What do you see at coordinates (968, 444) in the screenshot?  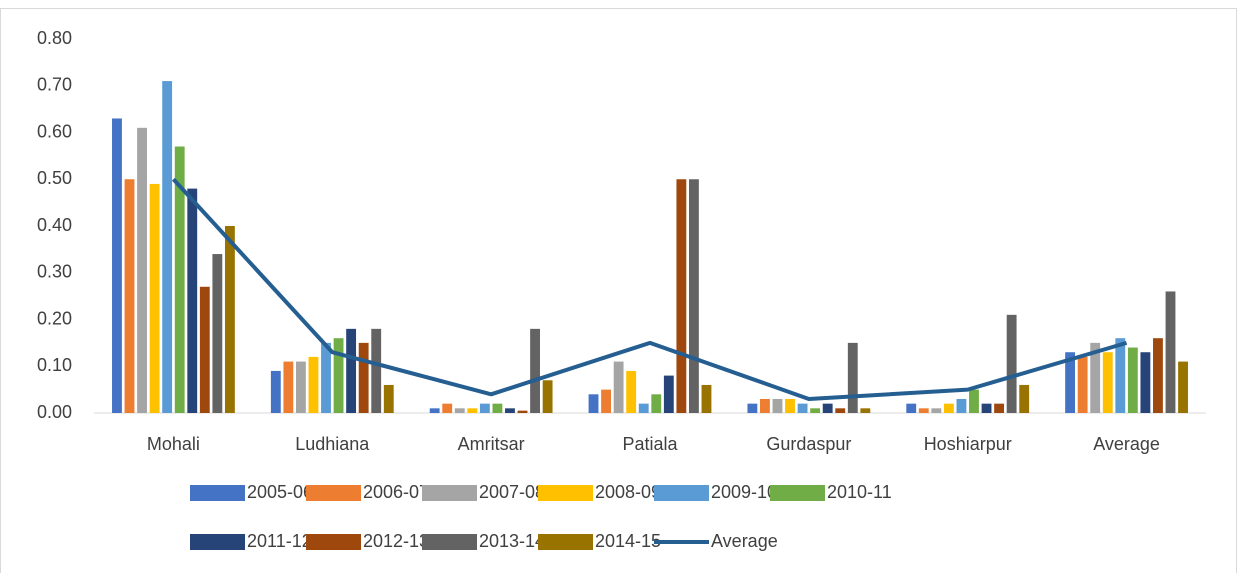 I see `x-tick-label: Hoshiarpur` at bounding box center [968, 444].